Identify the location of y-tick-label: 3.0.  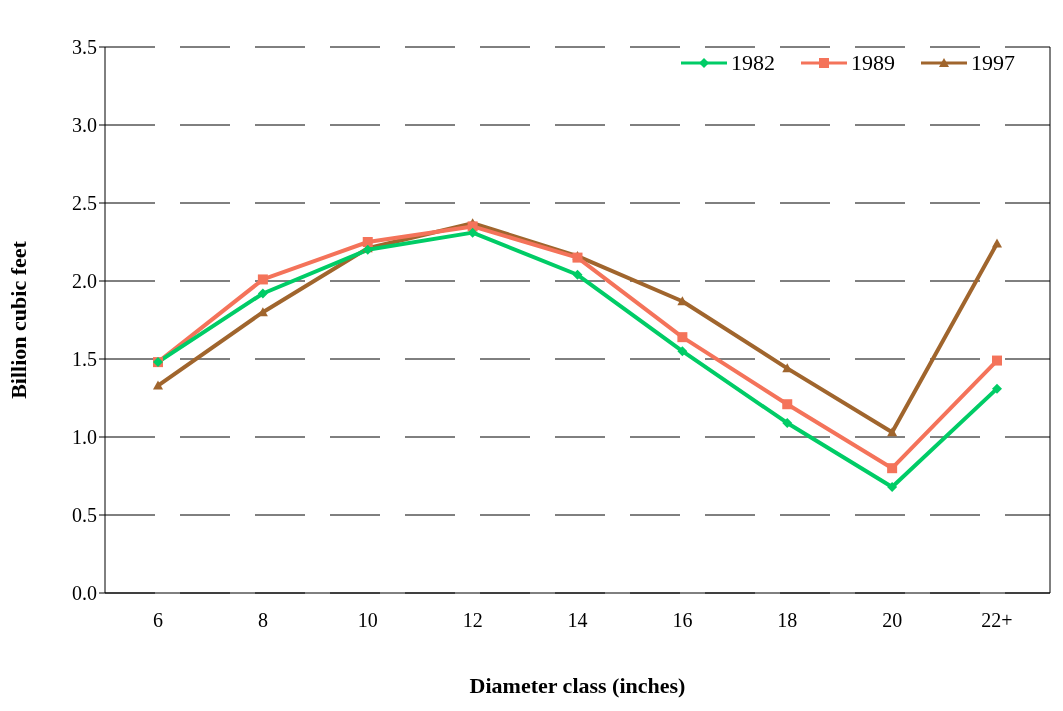
(84, 125).